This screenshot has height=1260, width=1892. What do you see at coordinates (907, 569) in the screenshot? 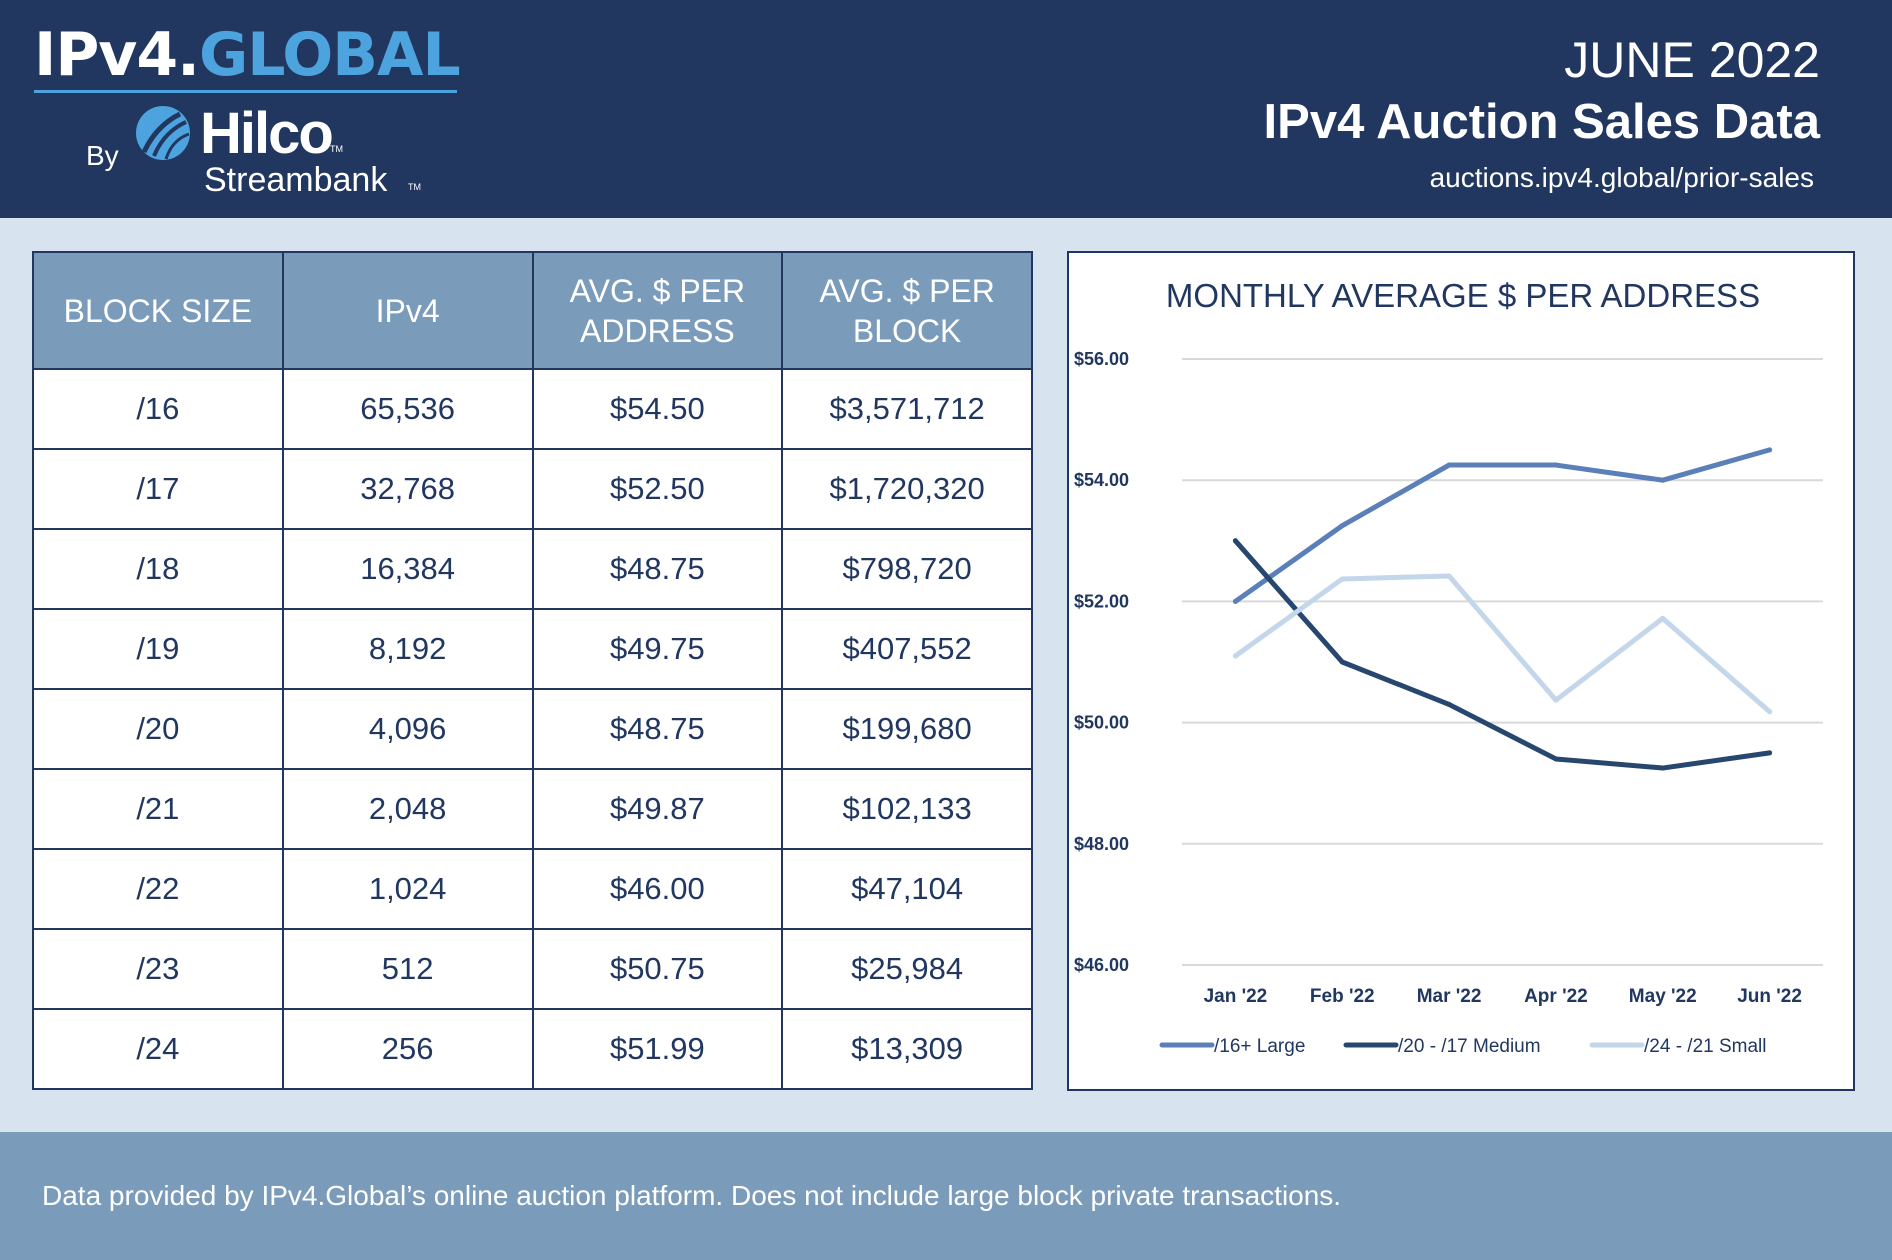
I see `table-cell: $798,720` at bounding box center [907, 569].